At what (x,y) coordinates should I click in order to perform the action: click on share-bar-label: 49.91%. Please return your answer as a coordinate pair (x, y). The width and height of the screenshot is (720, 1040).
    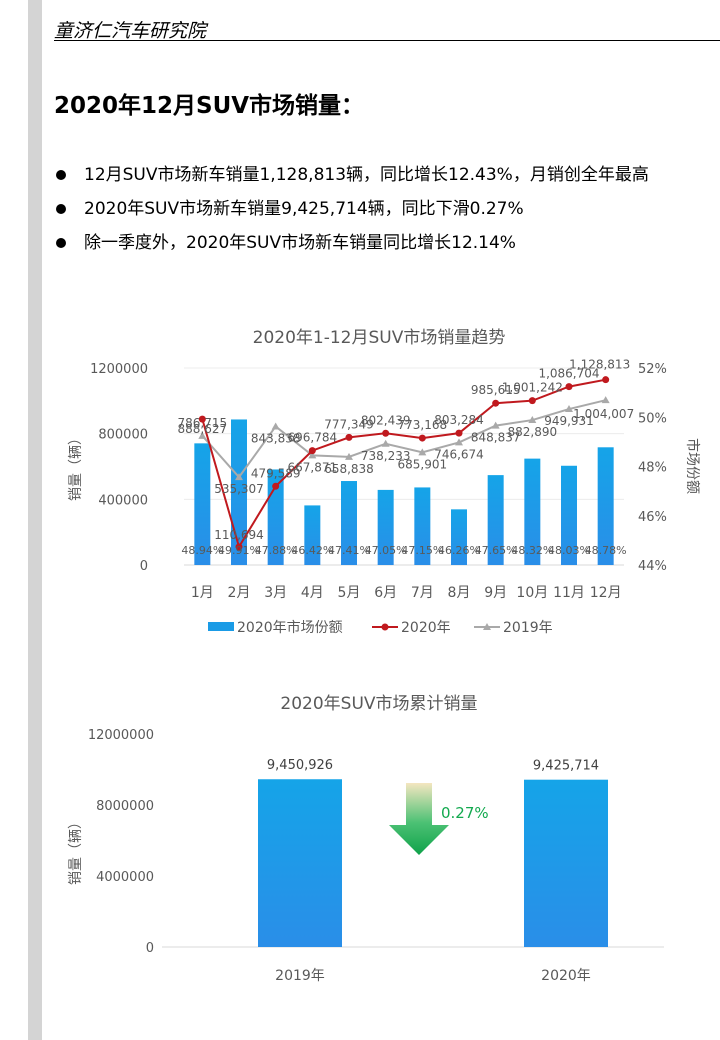
    Looking at the image, I should click on (239, 550).